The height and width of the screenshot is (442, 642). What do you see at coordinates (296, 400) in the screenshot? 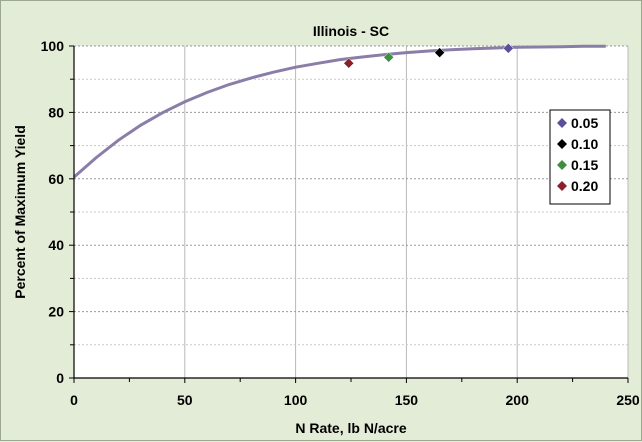
I see `x-tick-label: 100` at bounding box center [296, 400].